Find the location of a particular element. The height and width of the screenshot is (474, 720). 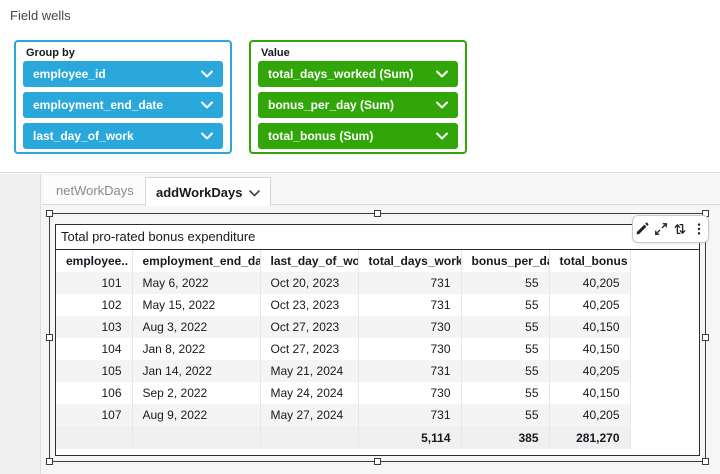

table-cell: May 15, 2022 is located at coordinates (196, 305).